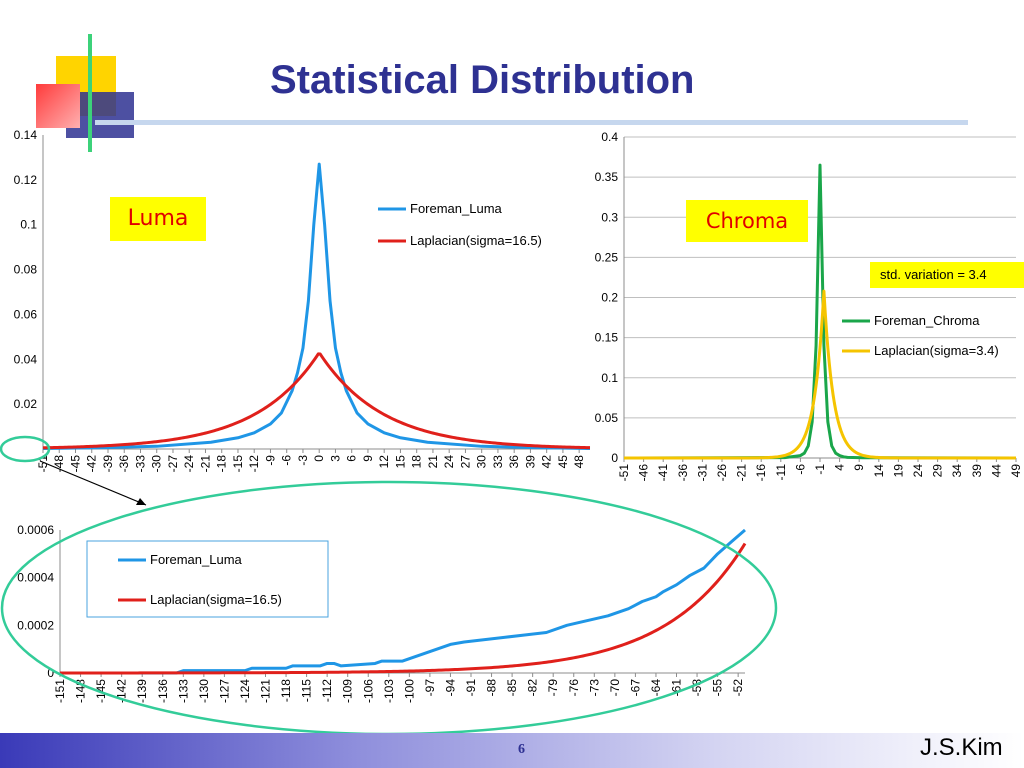 The image size is (1024, 768). Describe the element at coordinates (26, 180) in the screenshot. I see `y-tick-label: 0.12` at that location.